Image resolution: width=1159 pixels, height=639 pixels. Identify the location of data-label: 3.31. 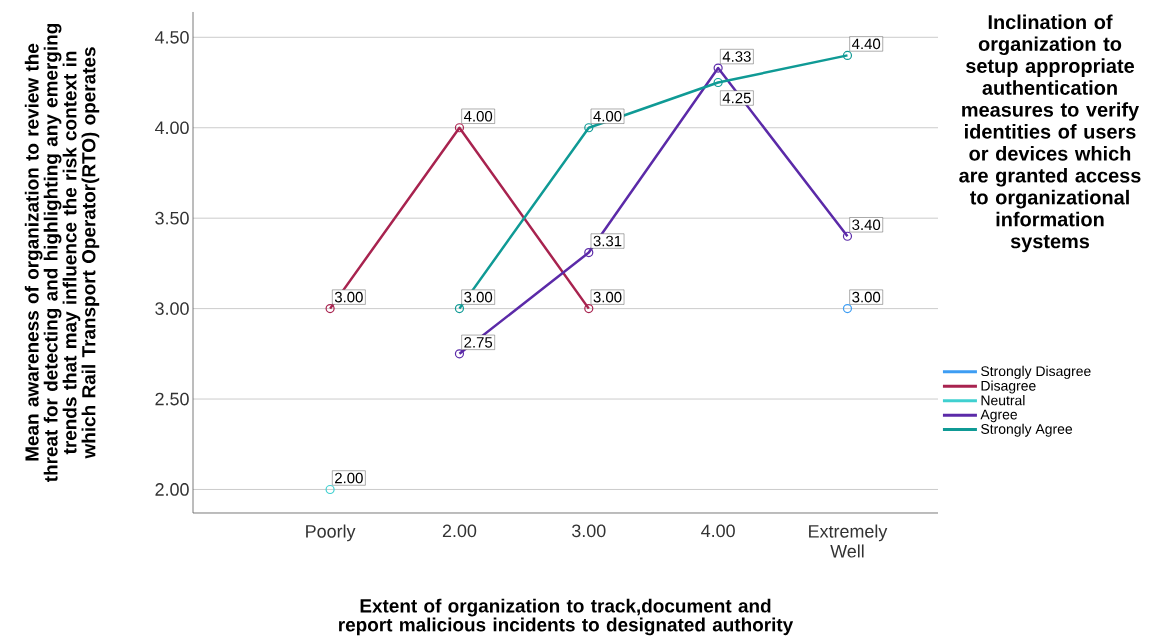
(607, 241).